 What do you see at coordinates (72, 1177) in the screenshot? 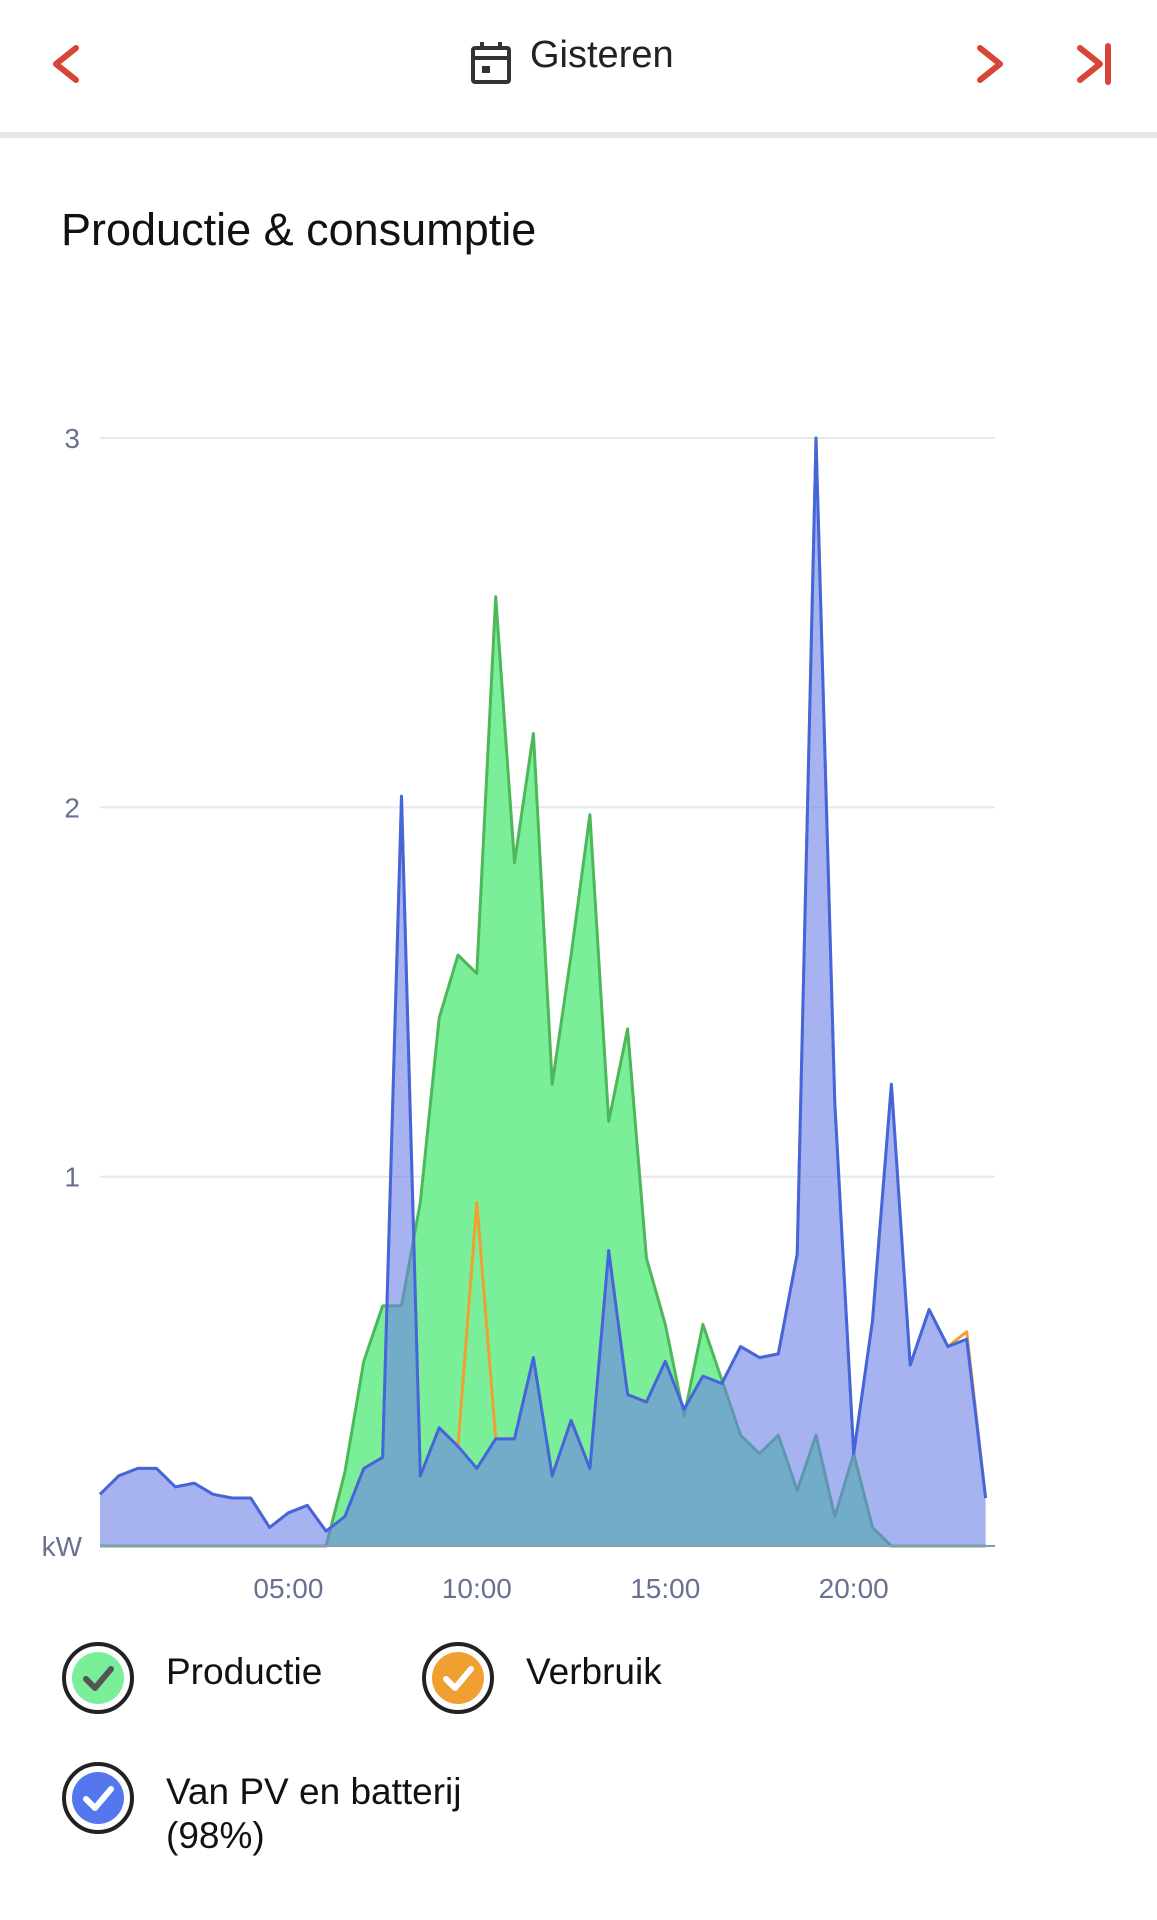
I see `y-tick-label: 1` at bounding box center [72, 1177].